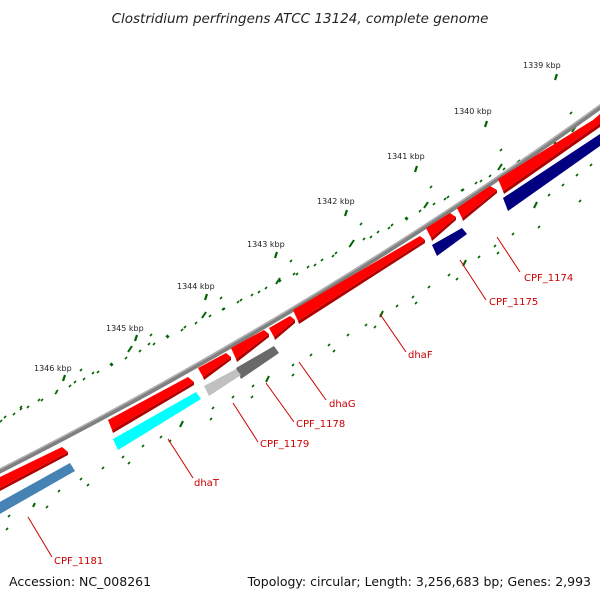 The image size is (600, 600). I want to click on kbp-label: 1339 kbp, so click(542, 65).